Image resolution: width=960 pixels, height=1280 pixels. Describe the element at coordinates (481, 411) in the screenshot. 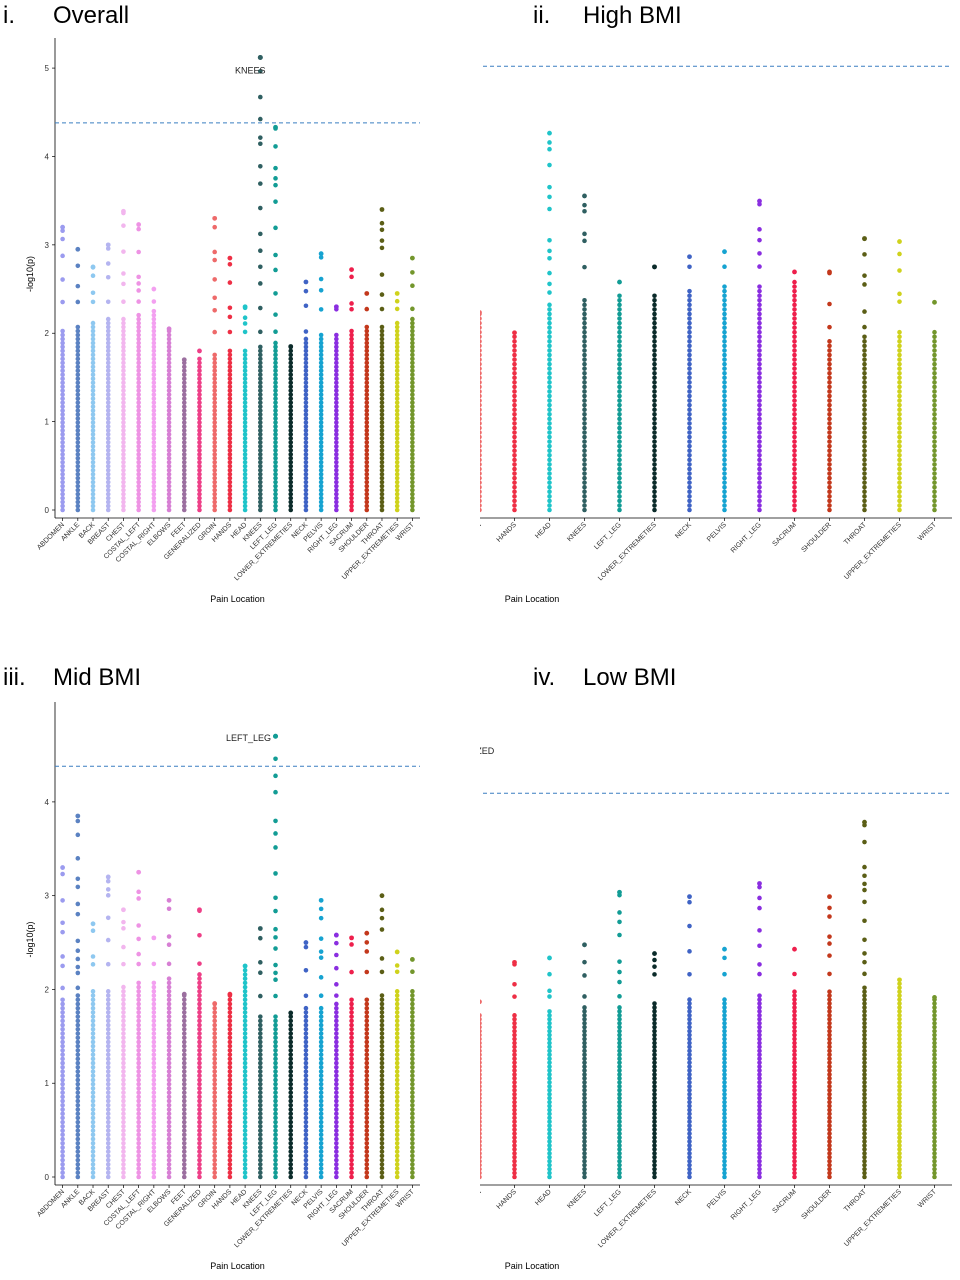

I see `category-points-groin` at that location.